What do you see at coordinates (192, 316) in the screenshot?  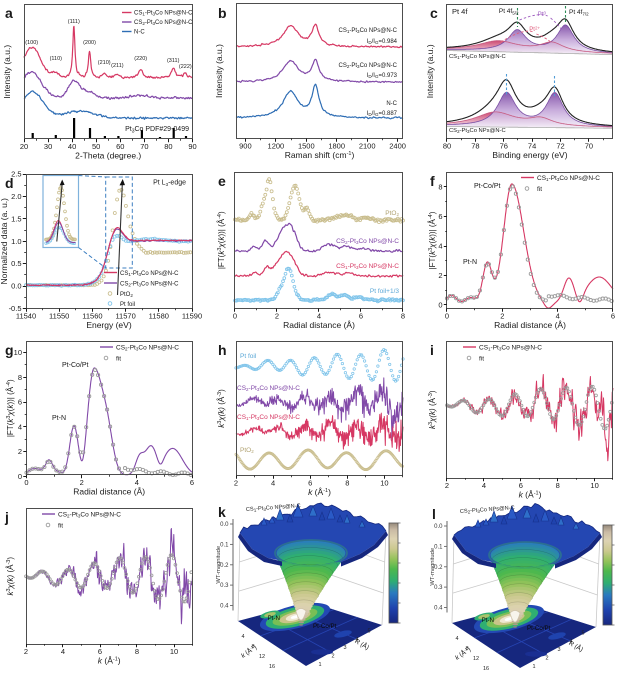 I see `svg-text: 11590` at bounding box center [192, 316].